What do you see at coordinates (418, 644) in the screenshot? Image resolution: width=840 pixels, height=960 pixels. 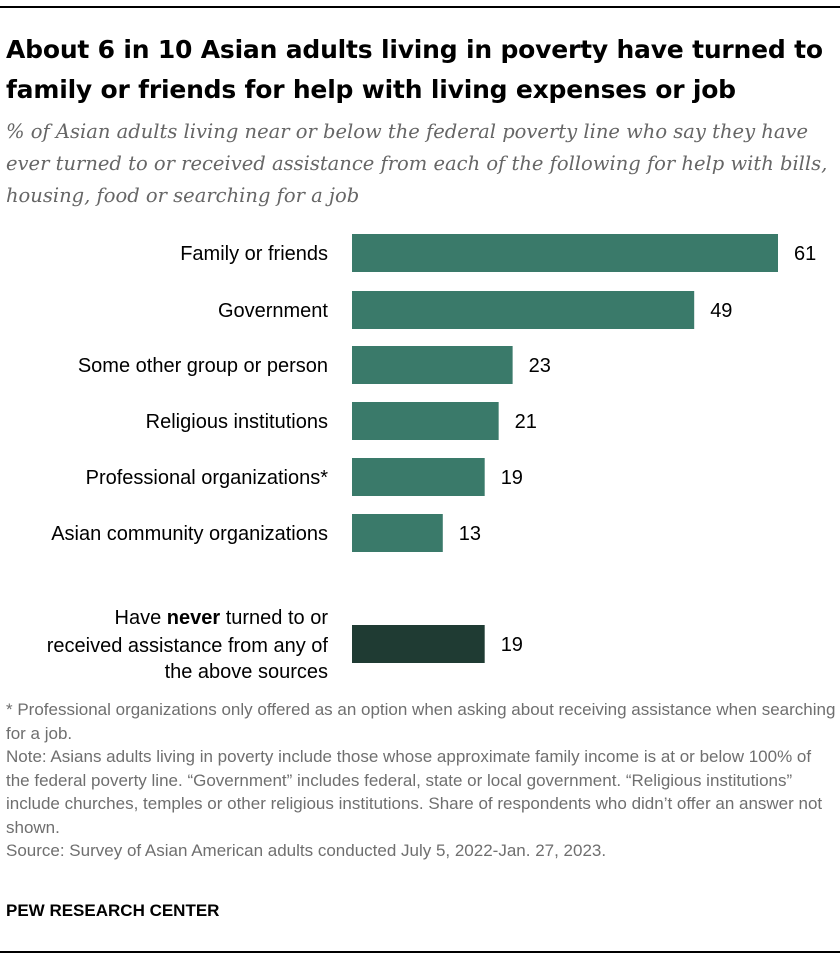 I see `summary-bar` at bounding box center [418, 644].